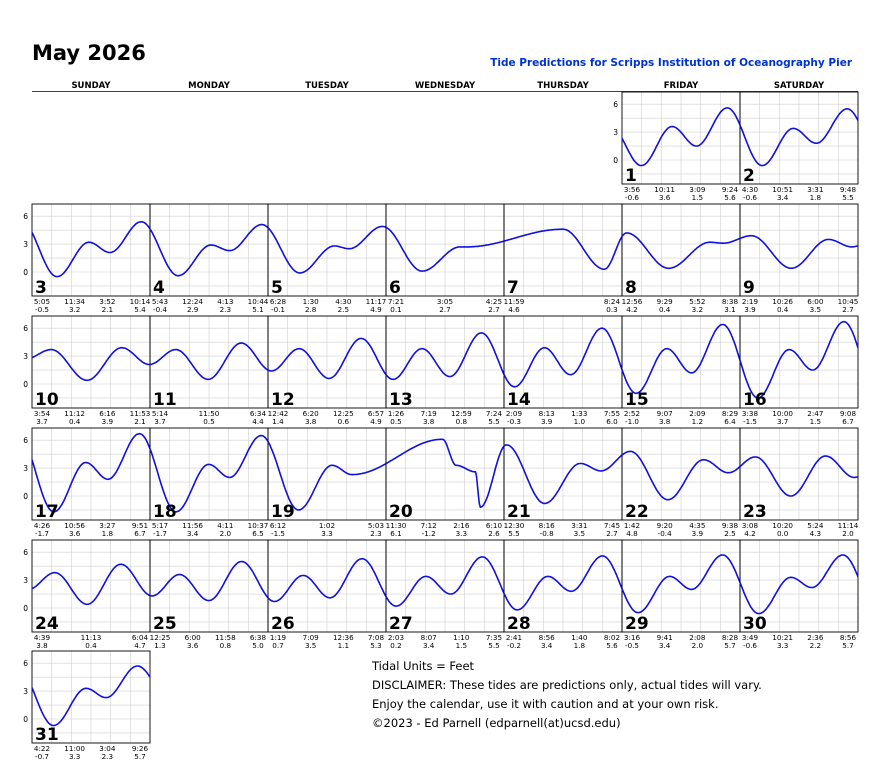 This screenshot has width=870, height=773. Describe the element at coordinates (25, 691) in the screenshot. I see `y-tick-label: 3` at that location.